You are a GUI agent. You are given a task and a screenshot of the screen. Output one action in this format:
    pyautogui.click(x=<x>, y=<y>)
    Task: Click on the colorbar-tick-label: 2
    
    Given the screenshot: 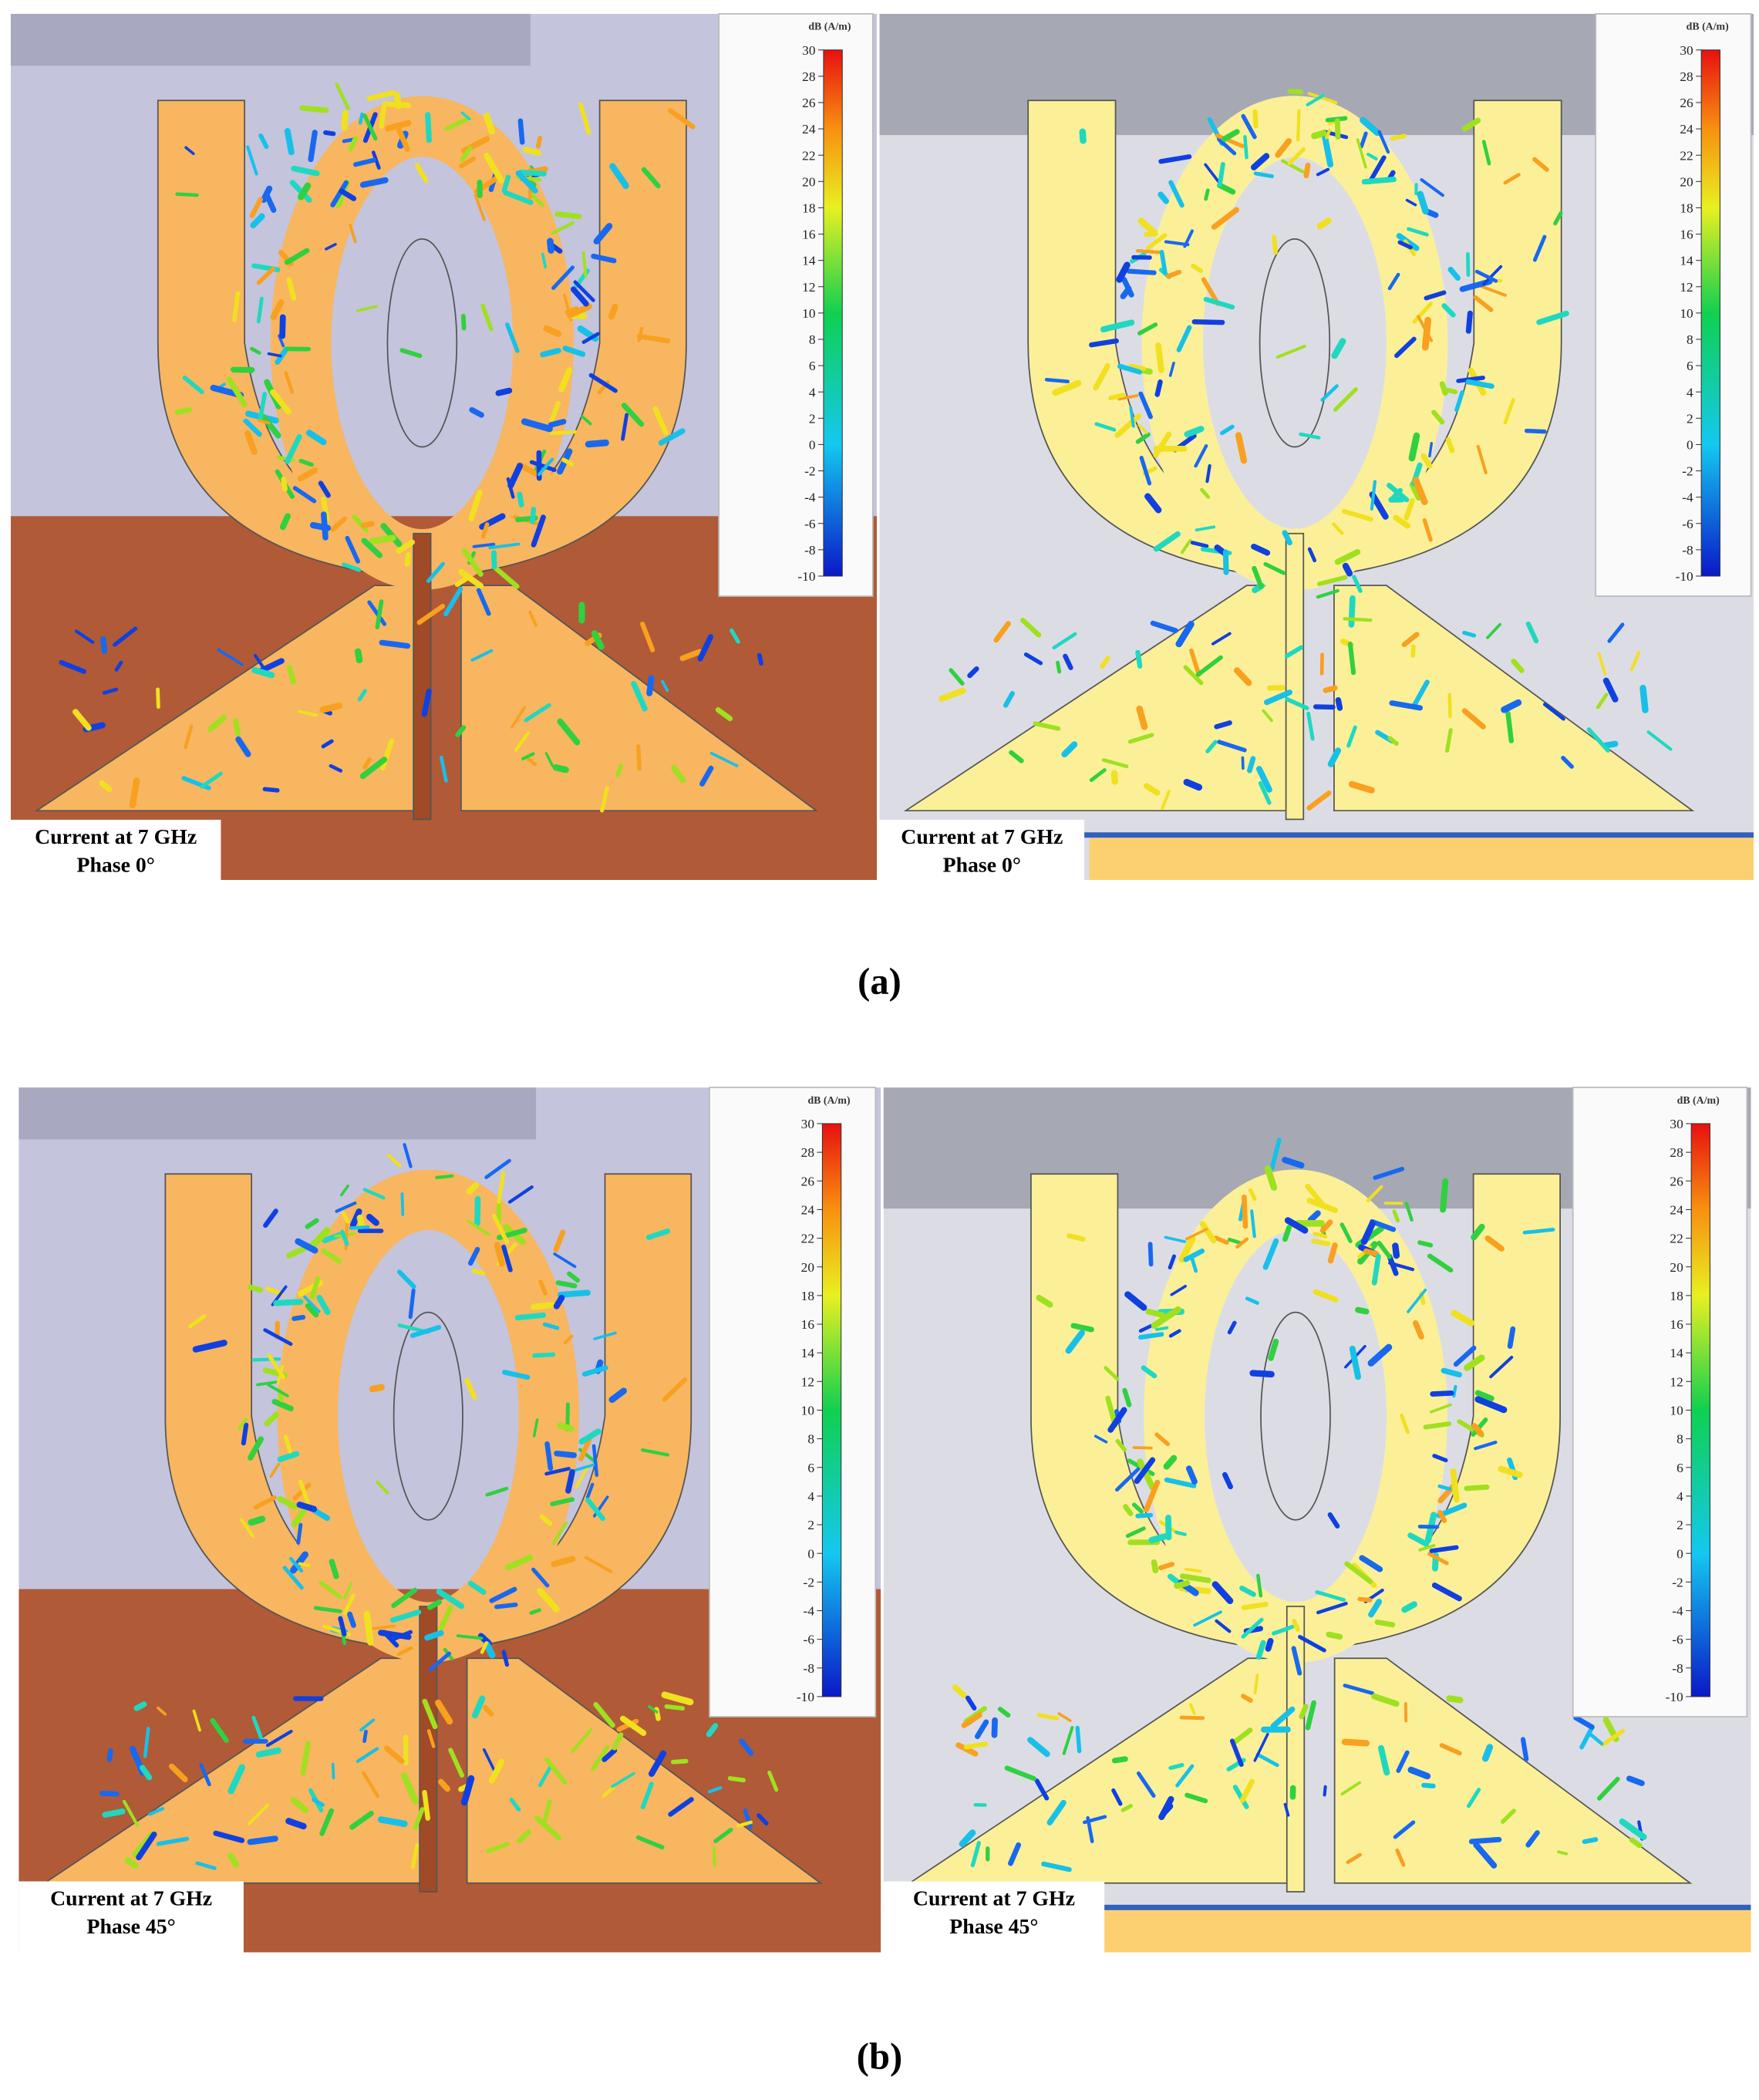 What is the action you would take?
    pyautogui.click(x=1679, y=1525)
    